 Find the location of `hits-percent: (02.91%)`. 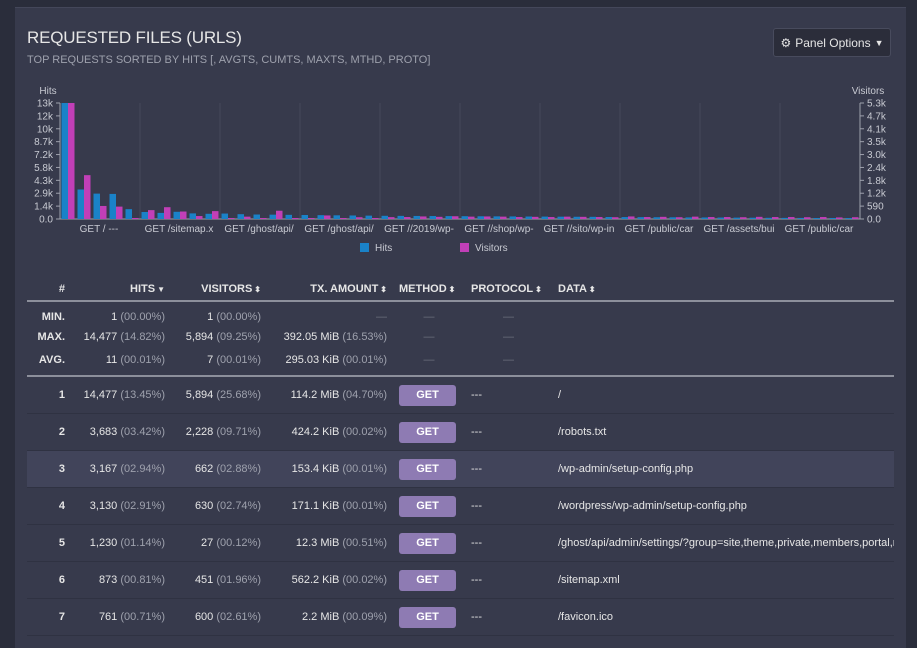

hits-percent: (02.91%) is located at coordinates (142, 506).